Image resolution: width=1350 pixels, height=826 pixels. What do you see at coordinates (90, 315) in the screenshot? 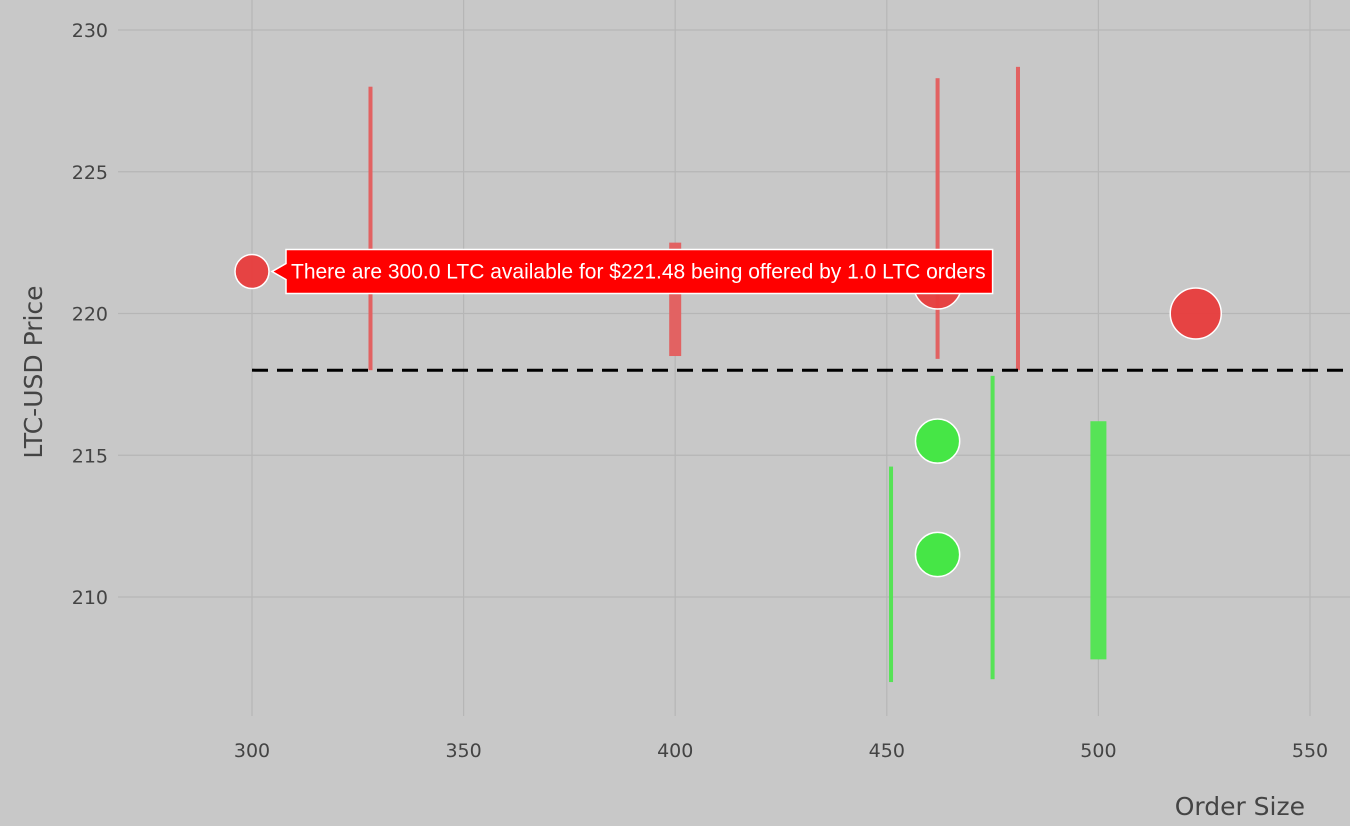
I see `y-tick-label: 220` at bounding box center [90, 315].